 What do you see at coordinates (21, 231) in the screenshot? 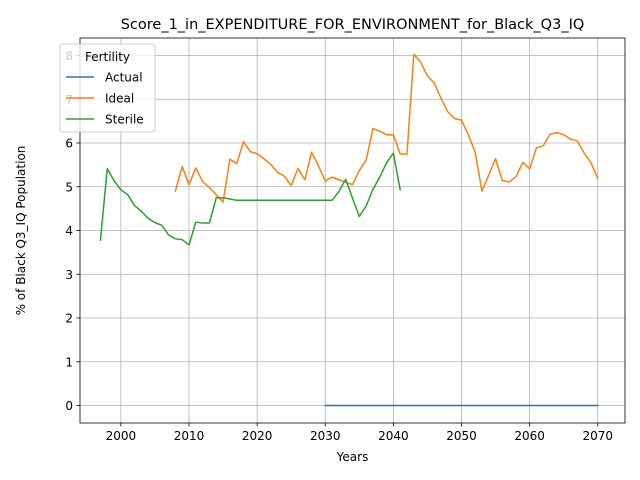
I see `y-axis-label: % of Black Q3_IQ Population` at bounding box center [21, 231].